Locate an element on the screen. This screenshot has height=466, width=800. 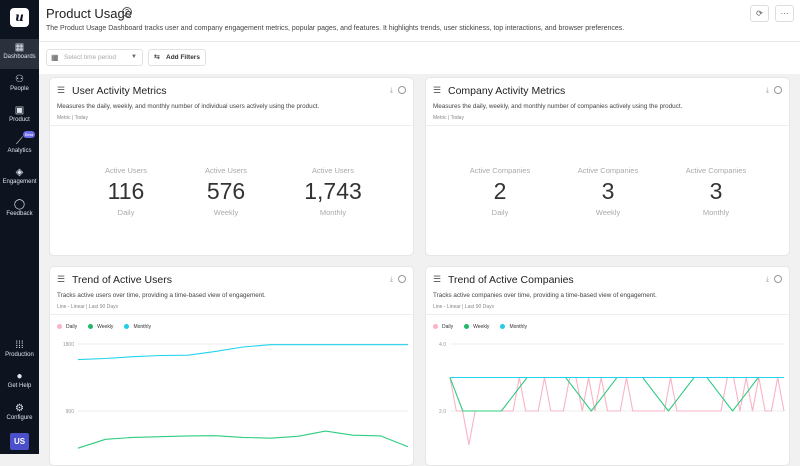
chart-icon: ⟋ is located at coordinates (19, 141).